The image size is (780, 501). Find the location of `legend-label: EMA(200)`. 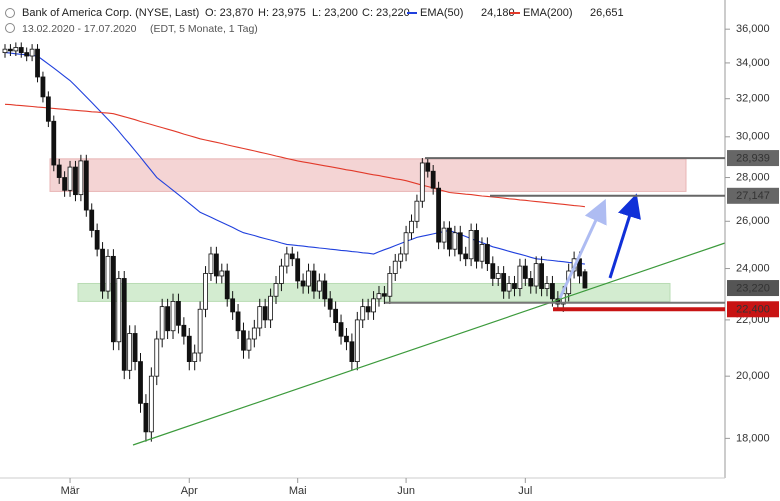

legend-label: EMA(200) is located at coordinates (548, 13).